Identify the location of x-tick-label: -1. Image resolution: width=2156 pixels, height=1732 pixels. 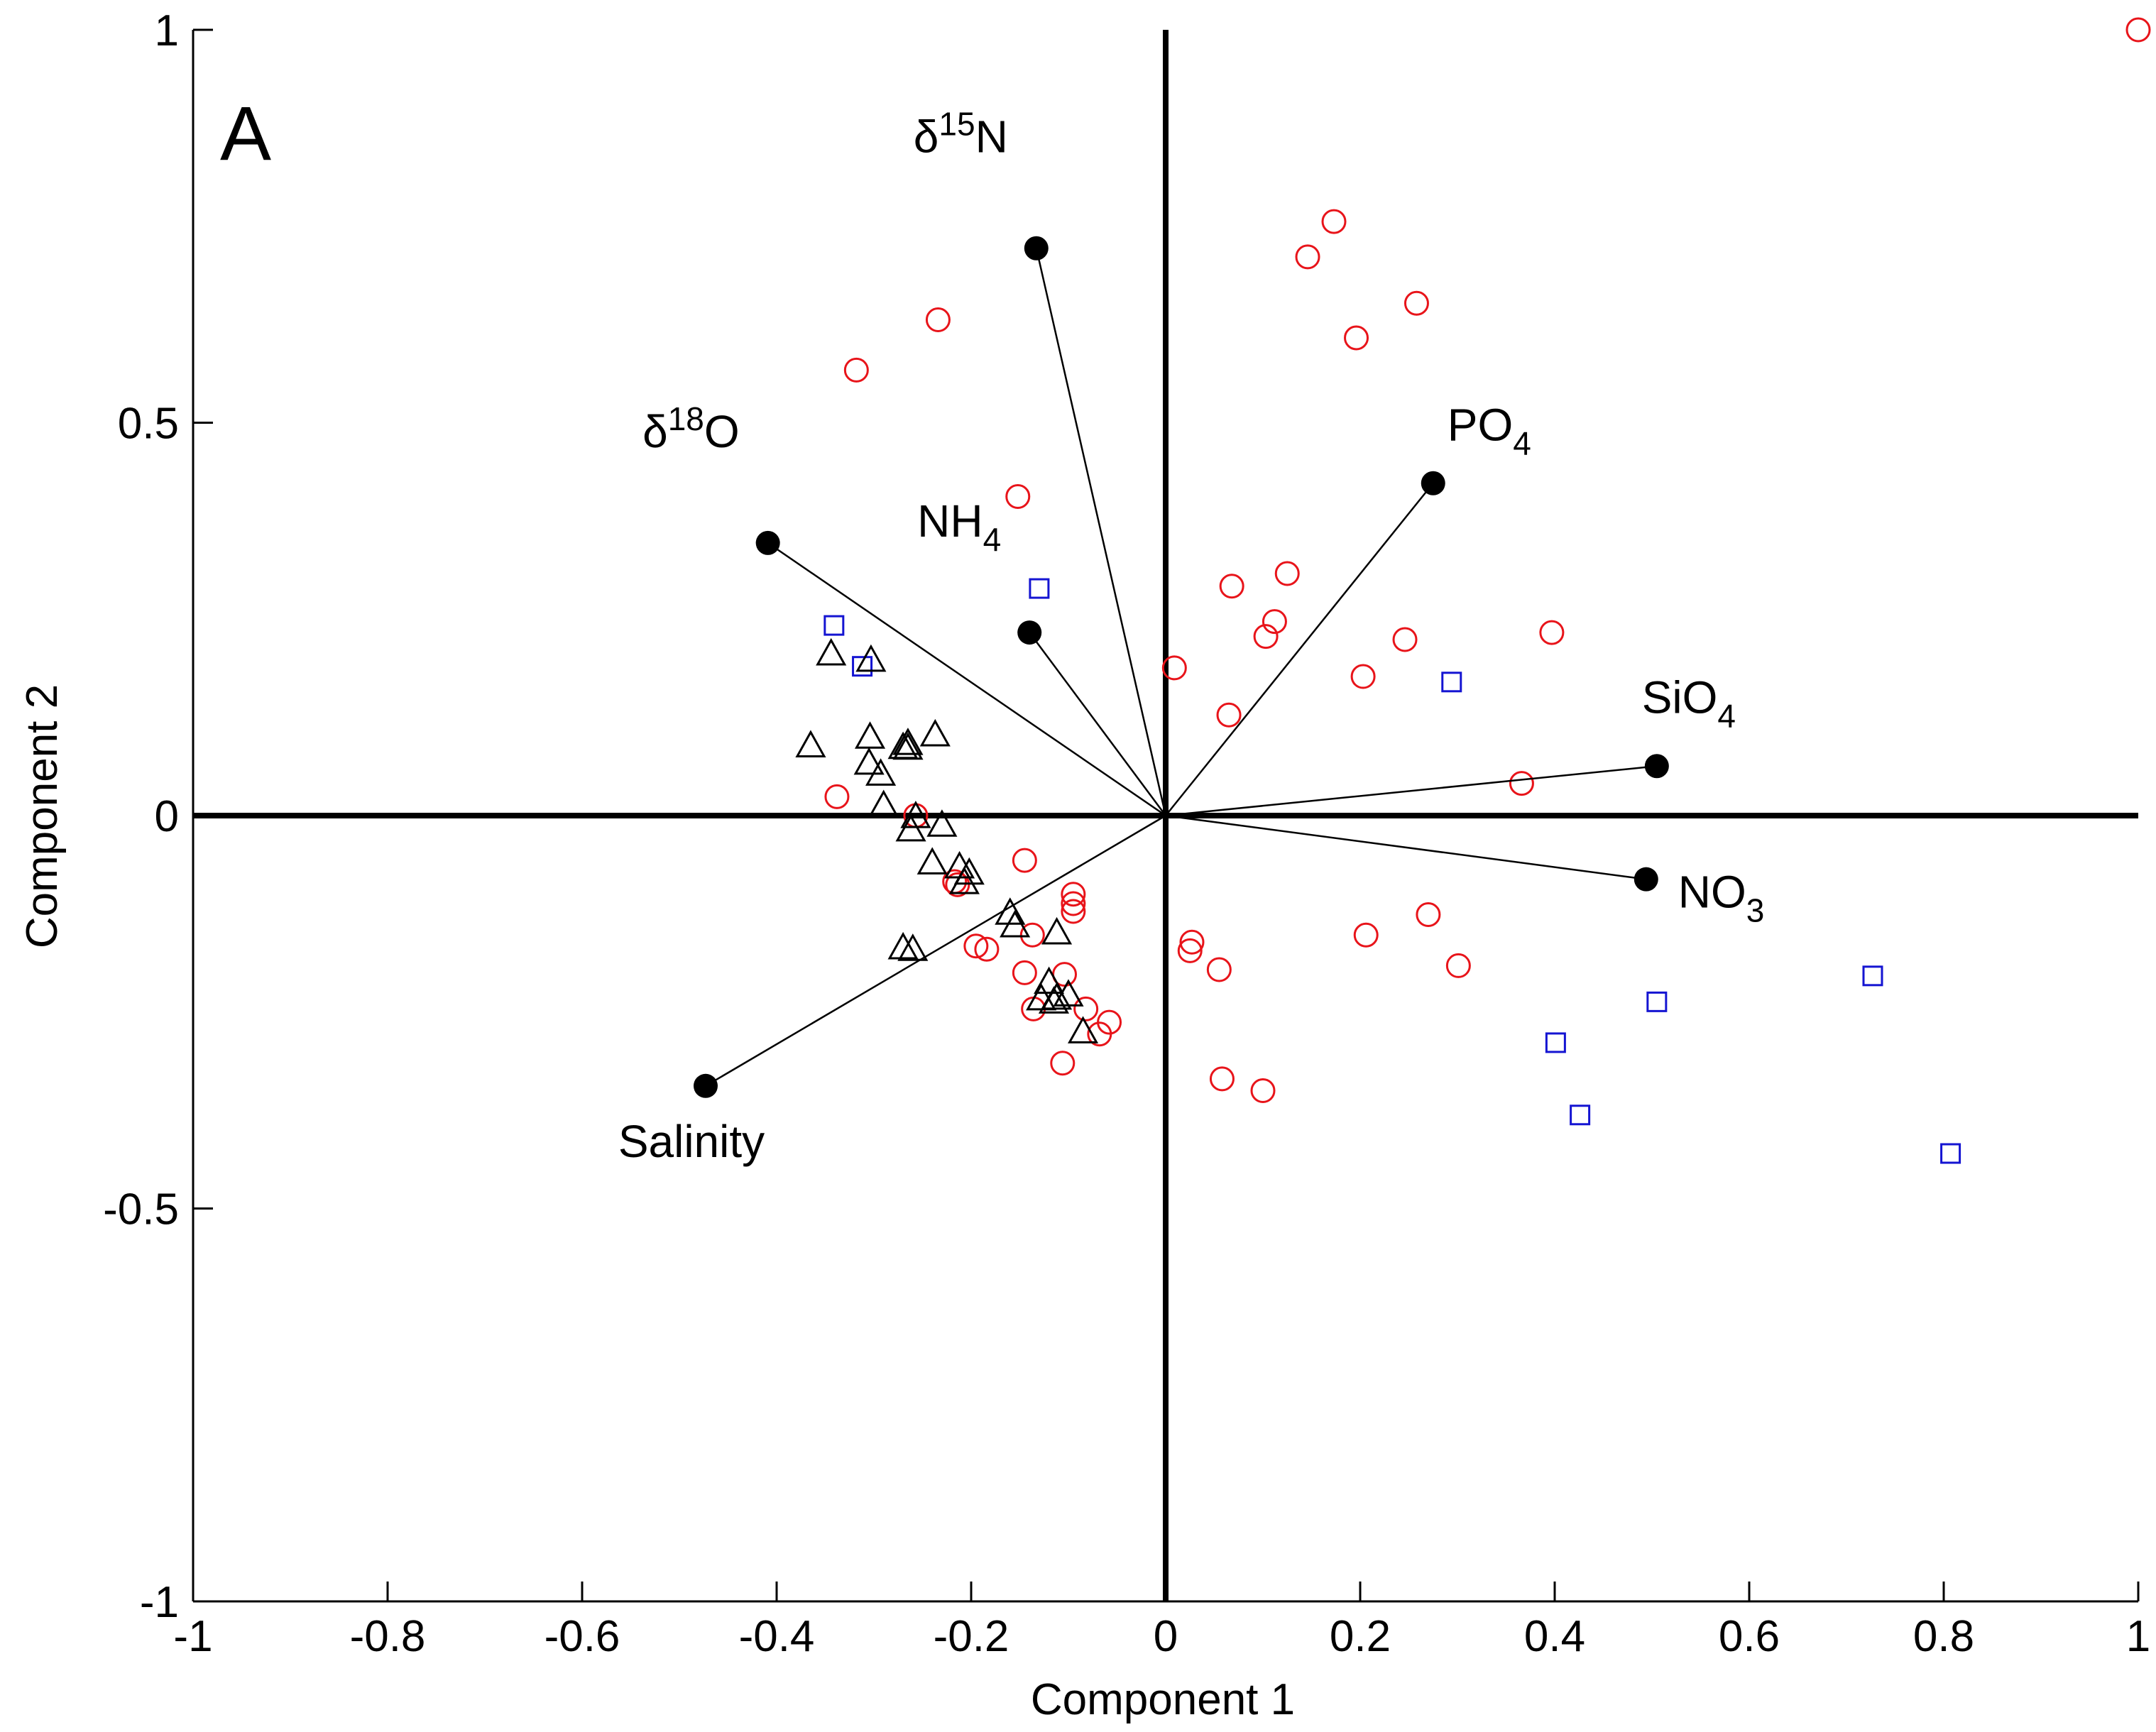
(192, 1636).